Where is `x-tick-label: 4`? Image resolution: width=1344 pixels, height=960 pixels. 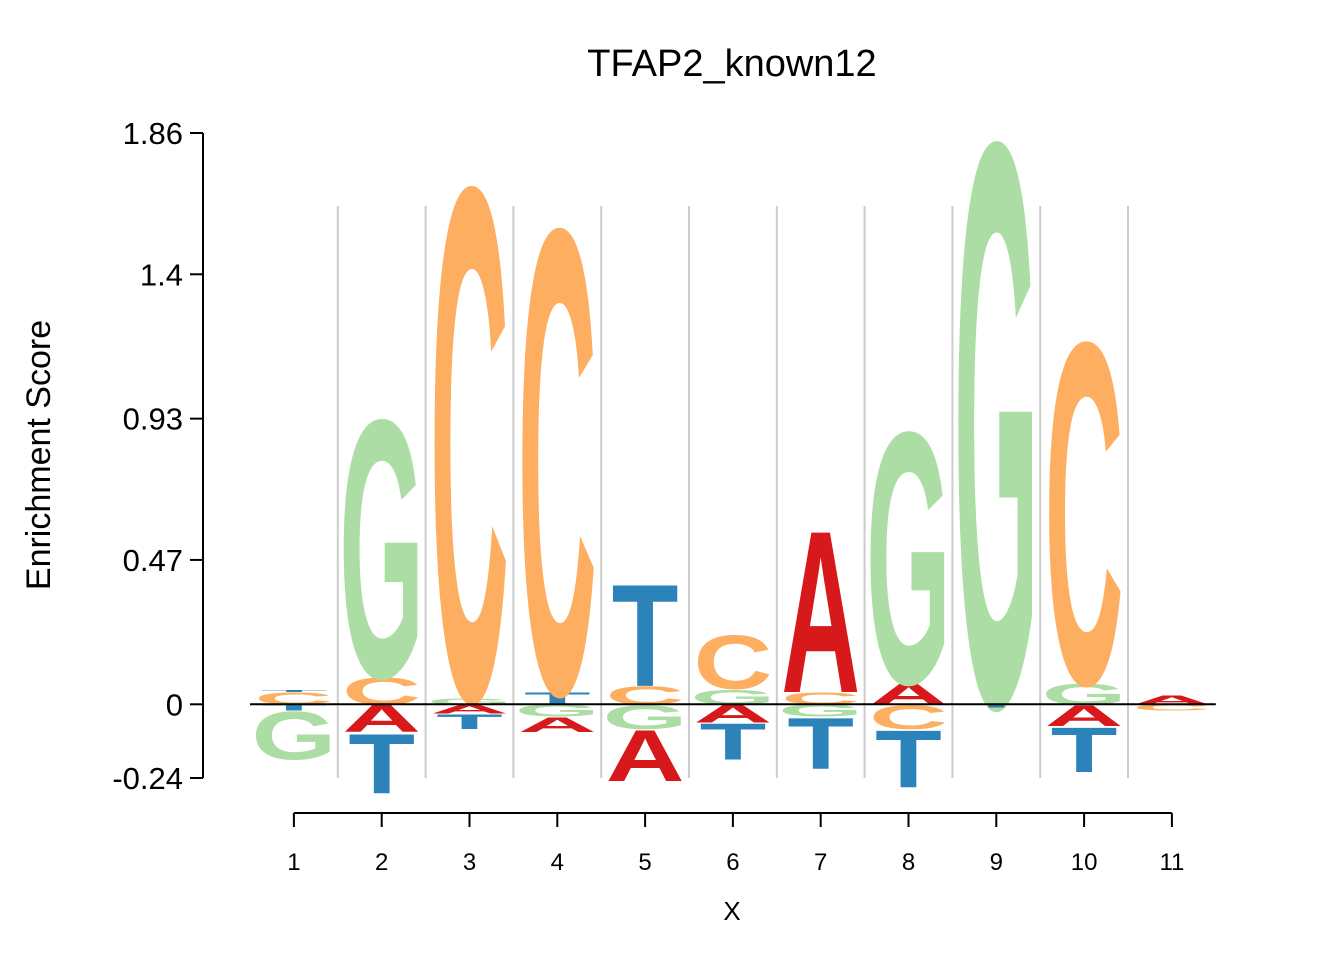
x-tick-label: 4 is located at coordinates (557, 862).